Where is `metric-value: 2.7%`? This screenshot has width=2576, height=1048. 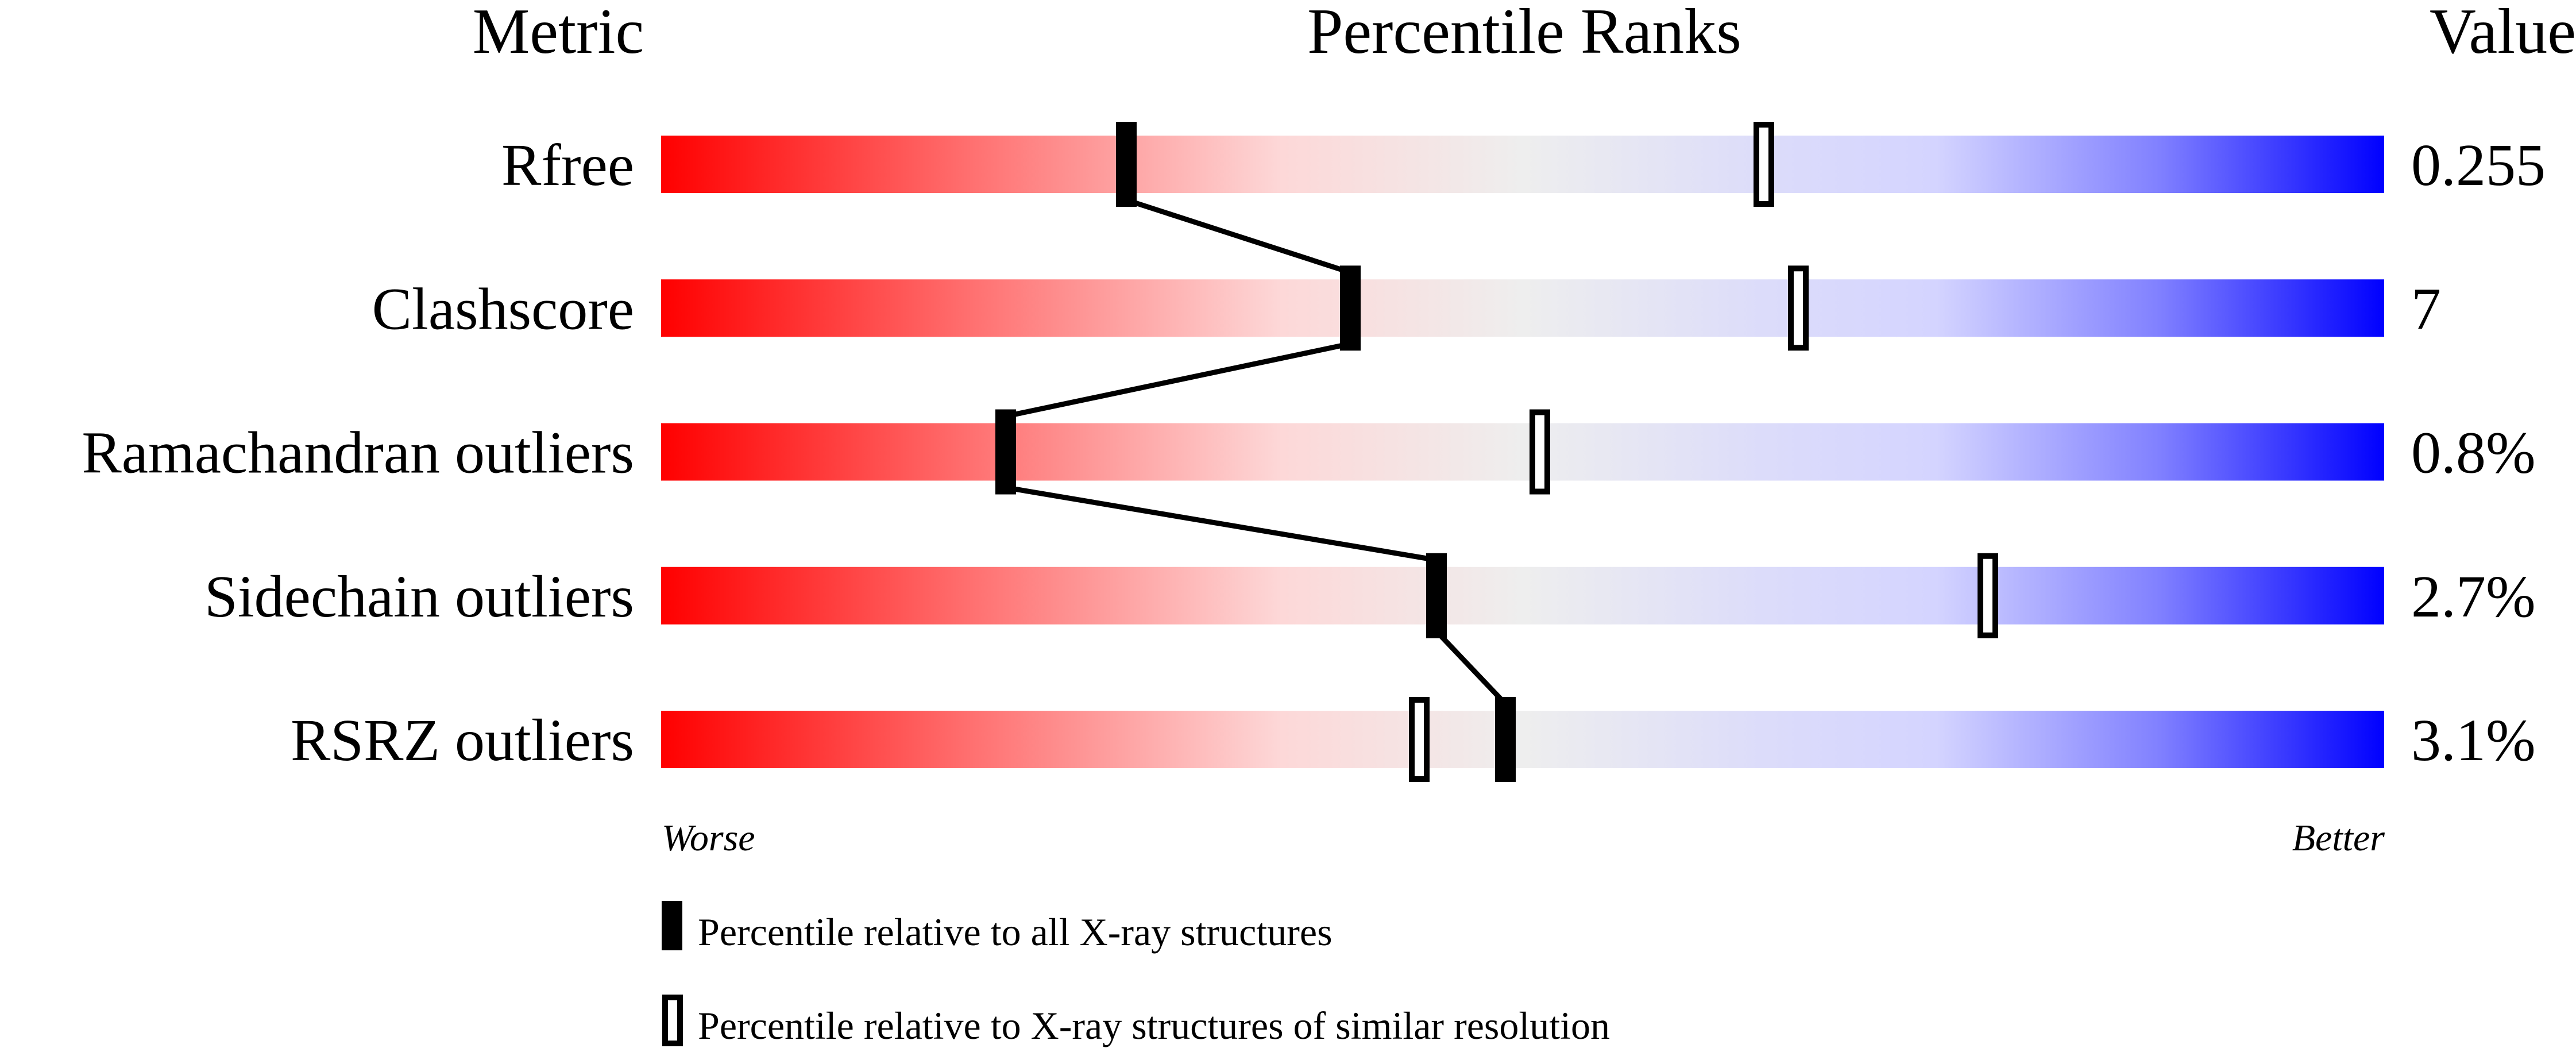 metric-value: 2.7% is located at coordinates (2473, 597).